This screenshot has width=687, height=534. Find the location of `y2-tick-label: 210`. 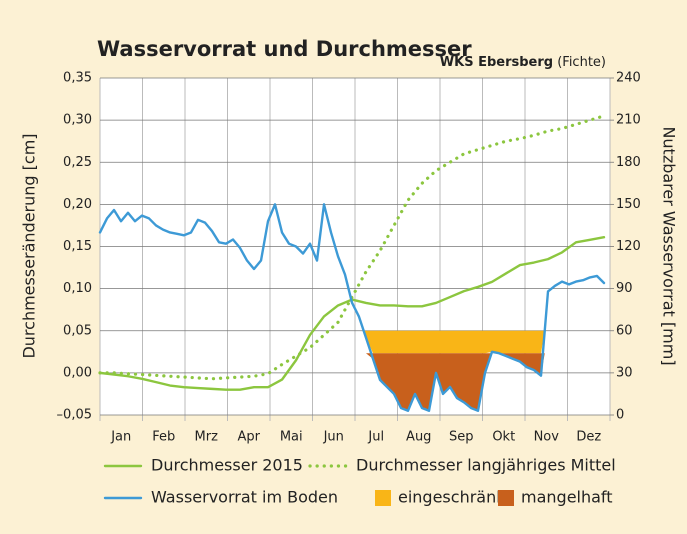

y2-tick-label: 210 is located at coordinates (628, 120).